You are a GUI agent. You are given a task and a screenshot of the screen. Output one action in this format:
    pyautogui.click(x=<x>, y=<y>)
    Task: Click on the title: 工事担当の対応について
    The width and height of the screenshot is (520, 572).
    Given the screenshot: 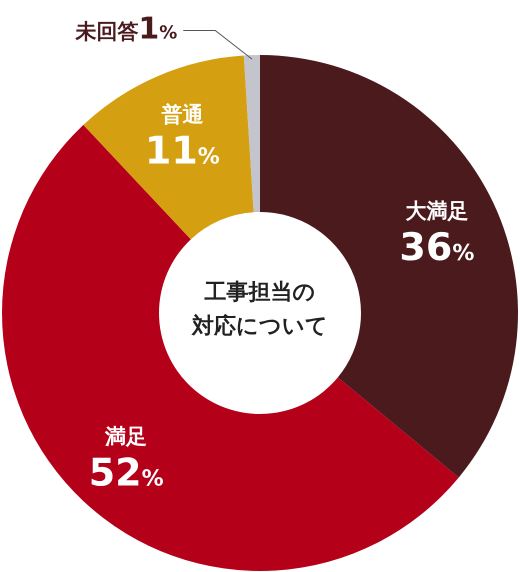 What is the action you would take?
    pyautogui.click(x=260, y=309)
    